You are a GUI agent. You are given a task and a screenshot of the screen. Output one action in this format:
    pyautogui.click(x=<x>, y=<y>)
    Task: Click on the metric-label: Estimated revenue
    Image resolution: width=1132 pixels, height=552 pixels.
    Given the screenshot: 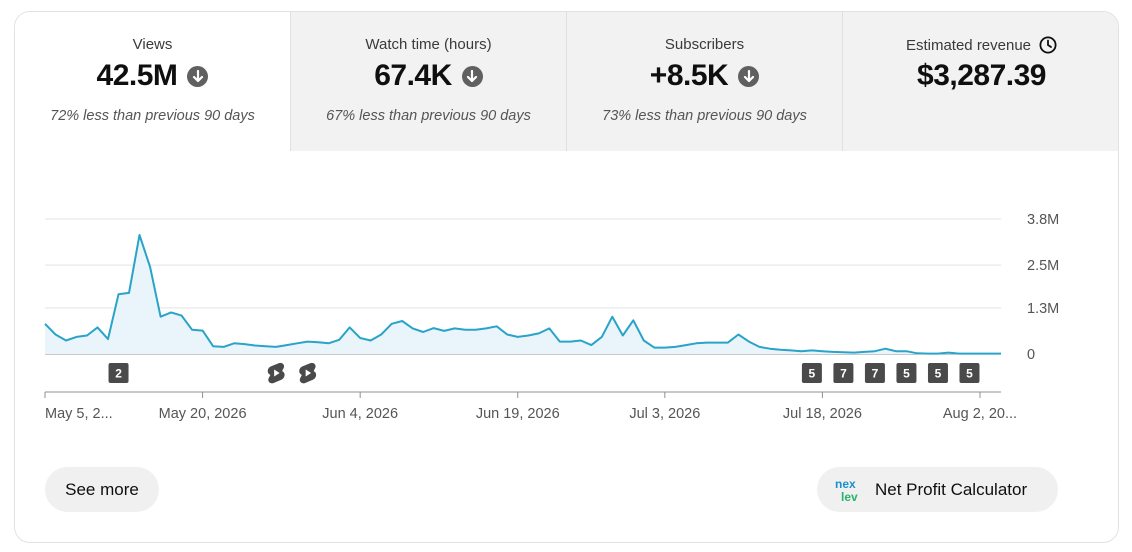 What is the action you would take?
    pyautogui.click(x=980, y=45)
    